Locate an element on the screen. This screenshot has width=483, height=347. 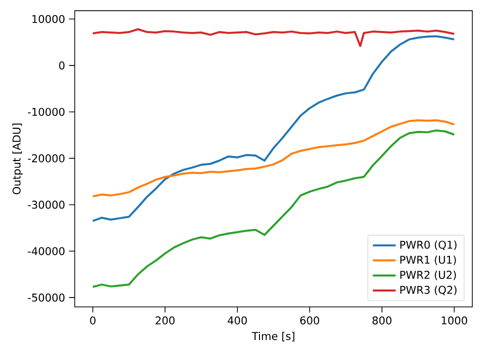
y-tick-label: -20000 is located at coordinates (46, 158).